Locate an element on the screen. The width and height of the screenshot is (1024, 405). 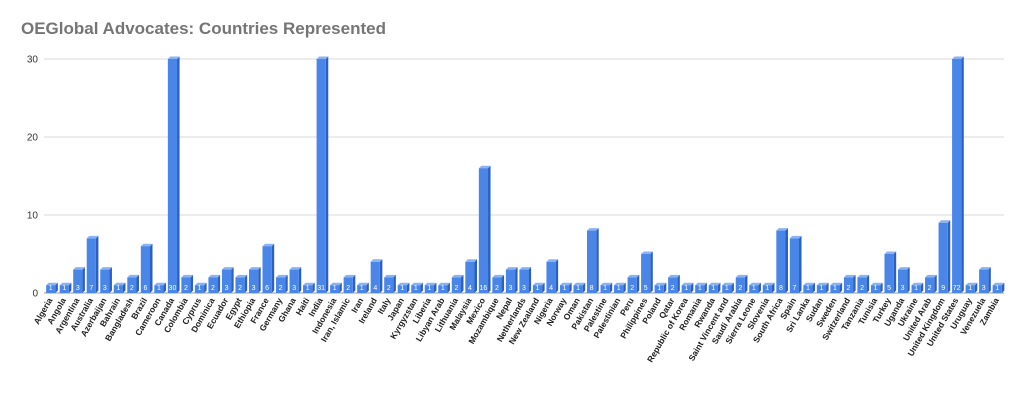
data-label: 72 is located at coordinates (957, 288).